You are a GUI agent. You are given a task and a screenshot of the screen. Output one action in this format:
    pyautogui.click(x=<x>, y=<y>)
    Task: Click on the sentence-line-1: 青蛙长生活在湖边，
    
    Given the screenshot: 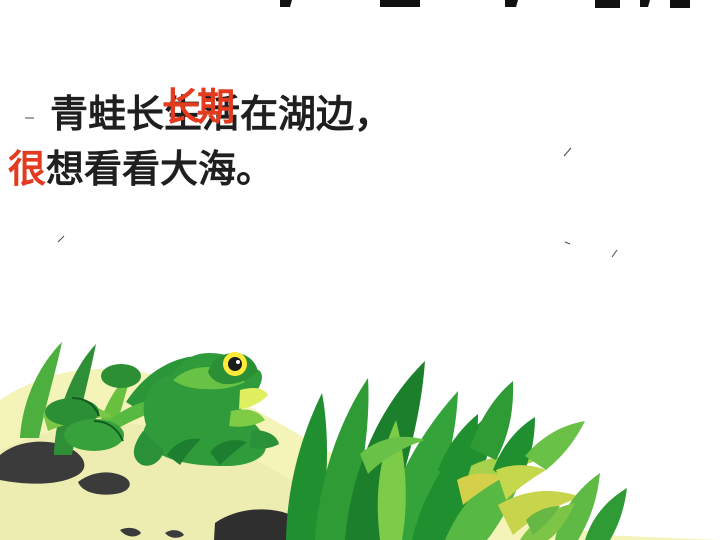 What is the action you would take?
    pyautogui.click(x=221, y=114)
    